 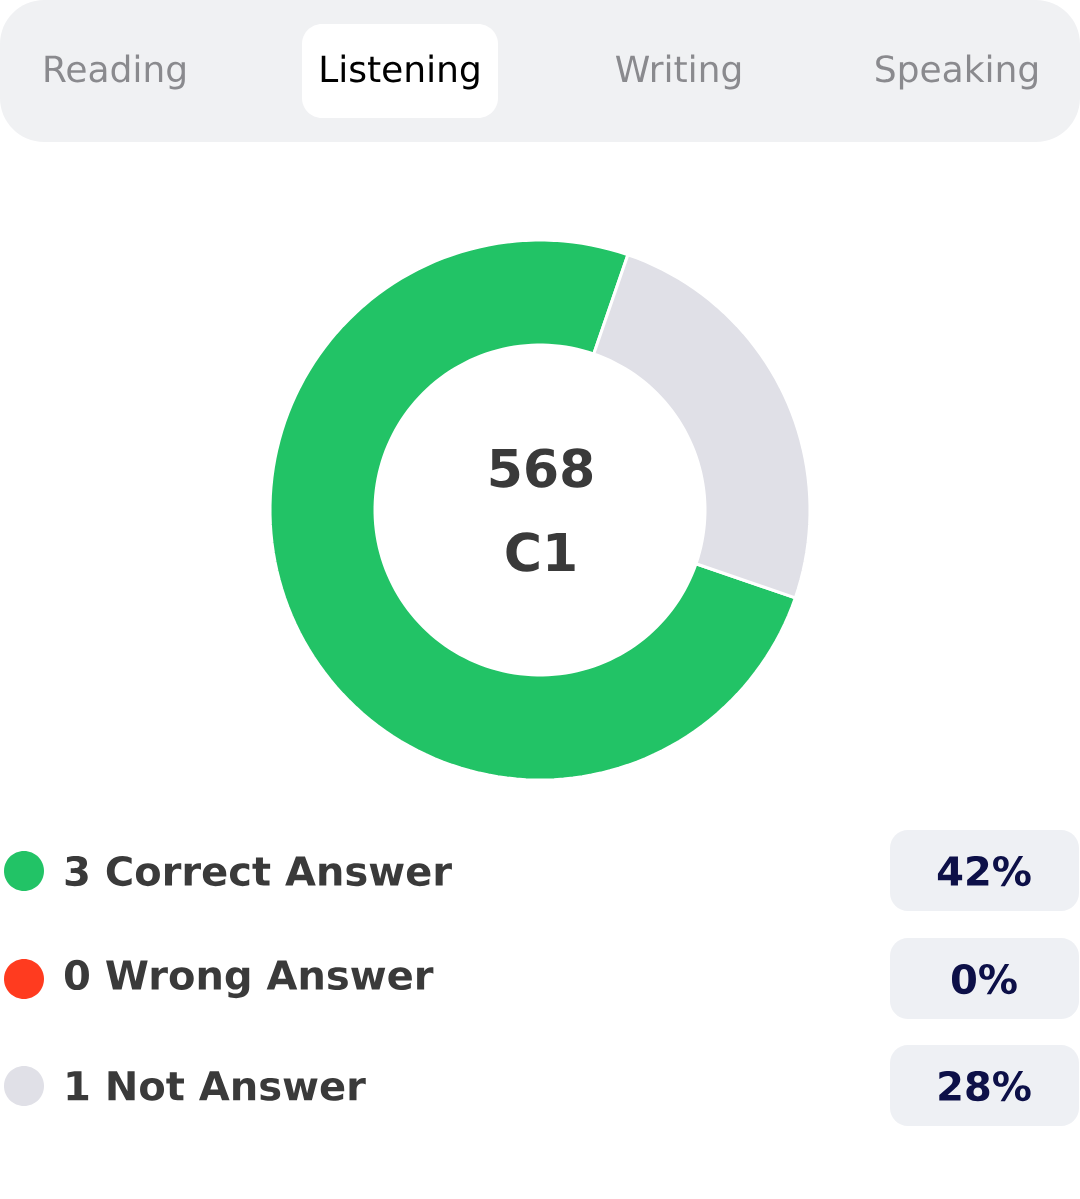 What do you see at coordinates (984, 979) in the screenshot?
I see `text: 0%` at bounding box center [984, 979].